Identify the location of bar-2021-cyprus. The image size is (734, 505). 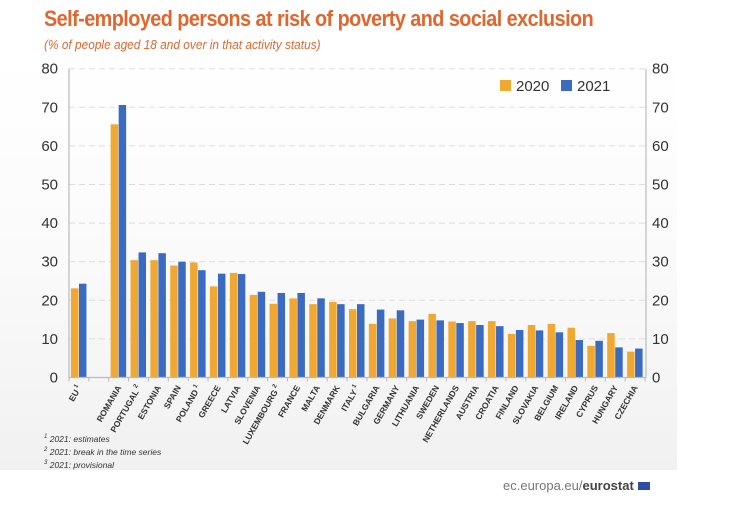
(599, 359).